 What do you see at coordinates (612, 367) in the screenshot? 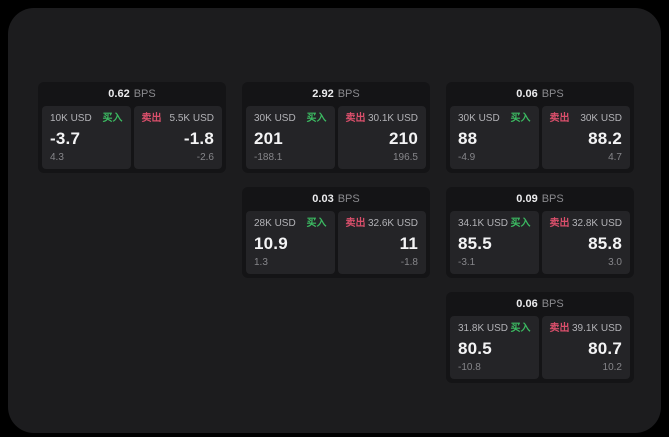
I see `sell-delta: 10.2` at bounding box center [612, 367].